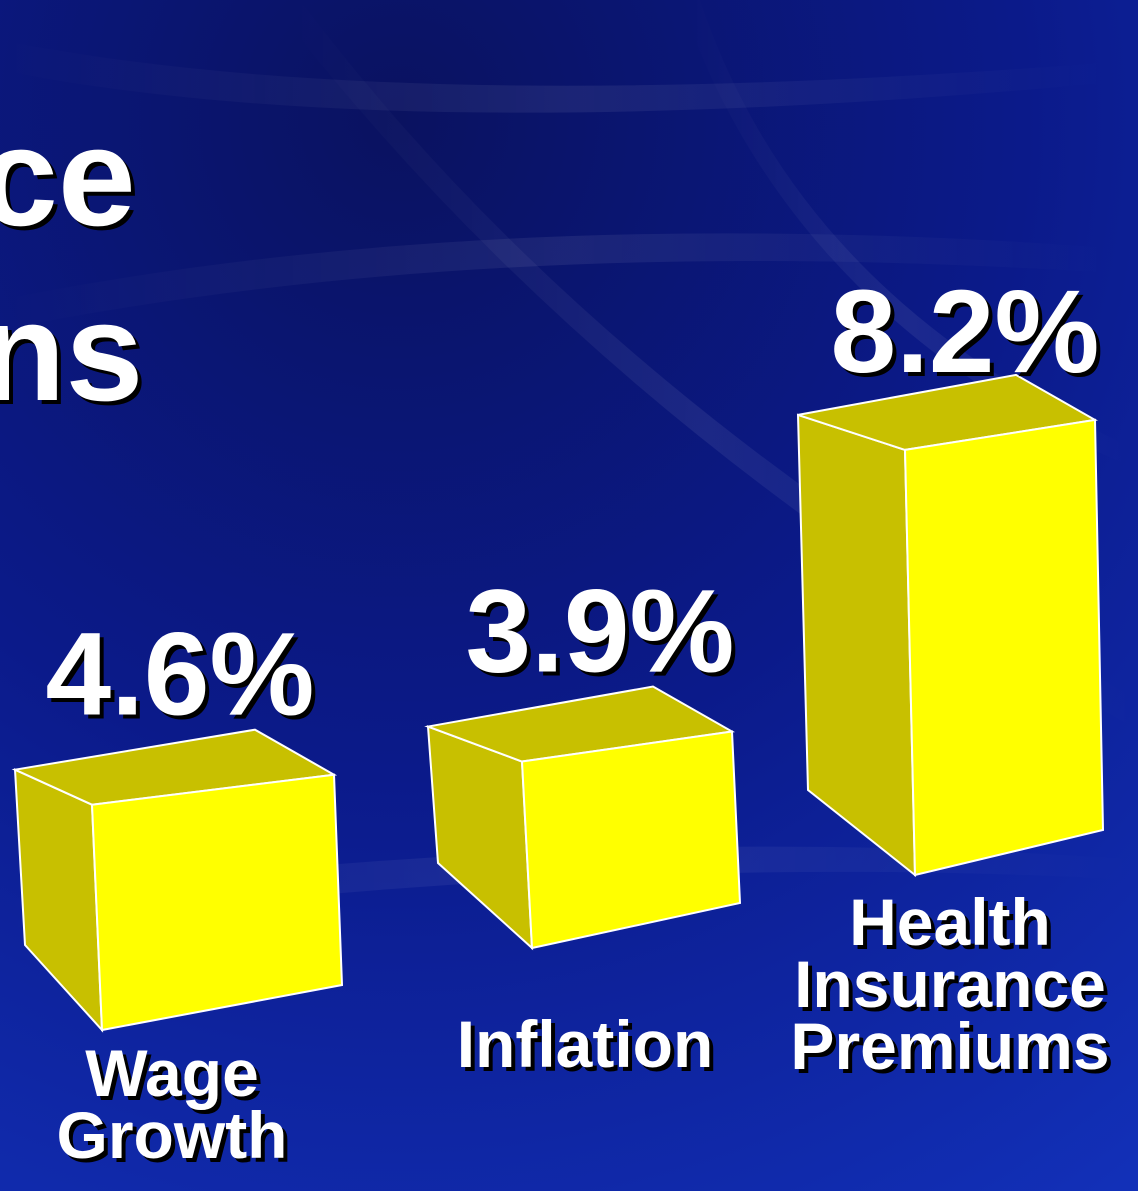 The height and width of the screenshot is (1191, 1138). Describe the element at coordinates (68, 176) in the screenshot. I see `title-fragment-1: ce` at that location.